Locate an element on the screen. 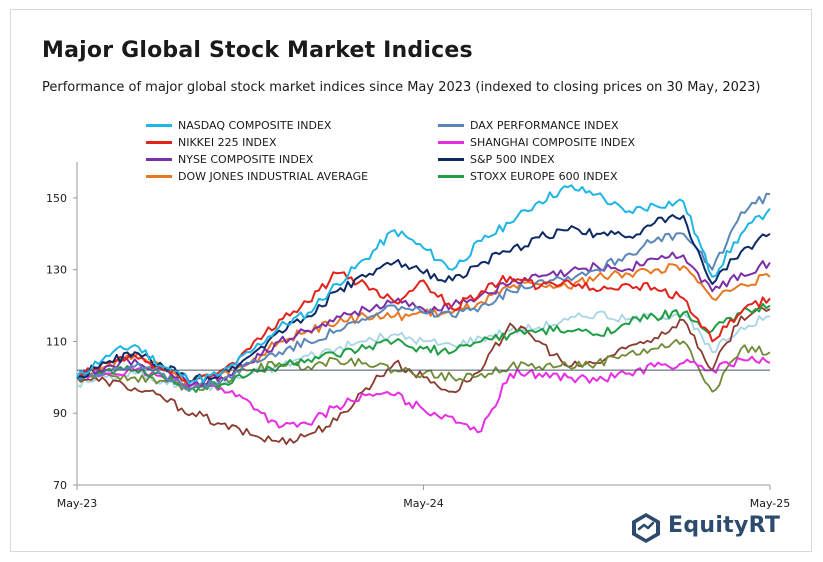 Image resolution: width=823 pixels, height=562 pixels. y-tick-label: 150 is located at coordinates (56, 198).